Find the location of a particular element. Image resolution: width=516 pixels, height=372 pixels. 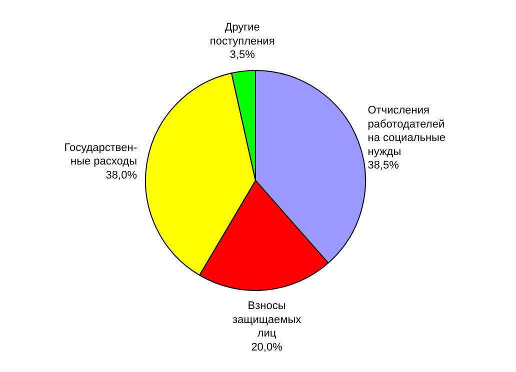

slice-label: Взносы защищаемых лиц is located at coordinates (267, 320).